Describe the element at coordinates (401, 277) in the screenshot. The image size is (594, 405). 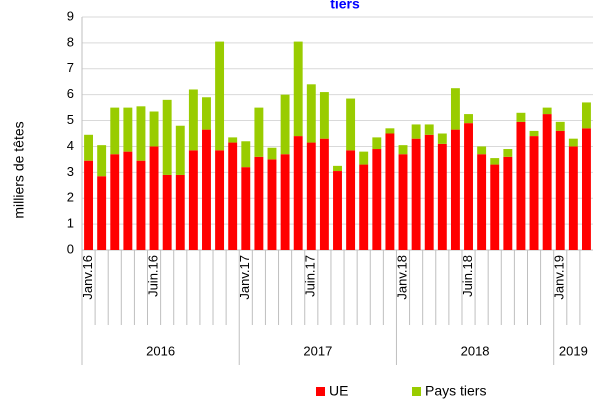
I see `x-tick-label: Janv.18` at that location.